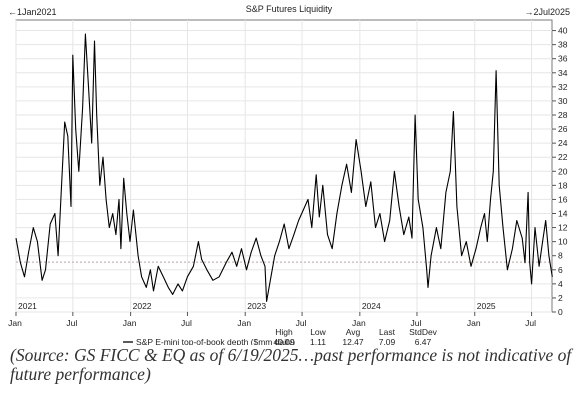  What do you see at coordinates (563, 157) in the screenshot?
I see `y-tick-label: 22` at bounding box center [563, 157].